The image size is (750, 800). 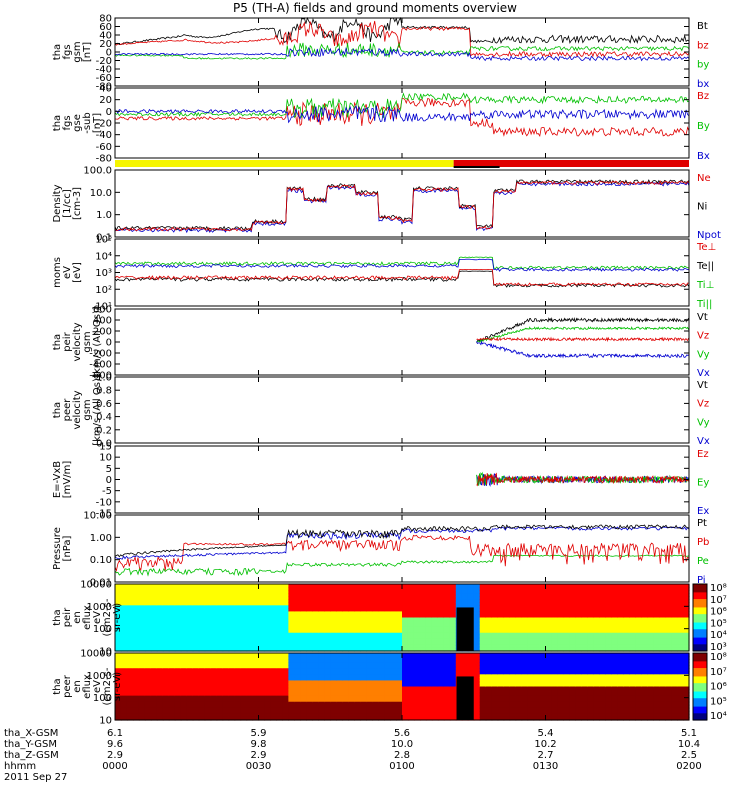 I want to click on y-tick-label: -60, so click(x=104, y=78).